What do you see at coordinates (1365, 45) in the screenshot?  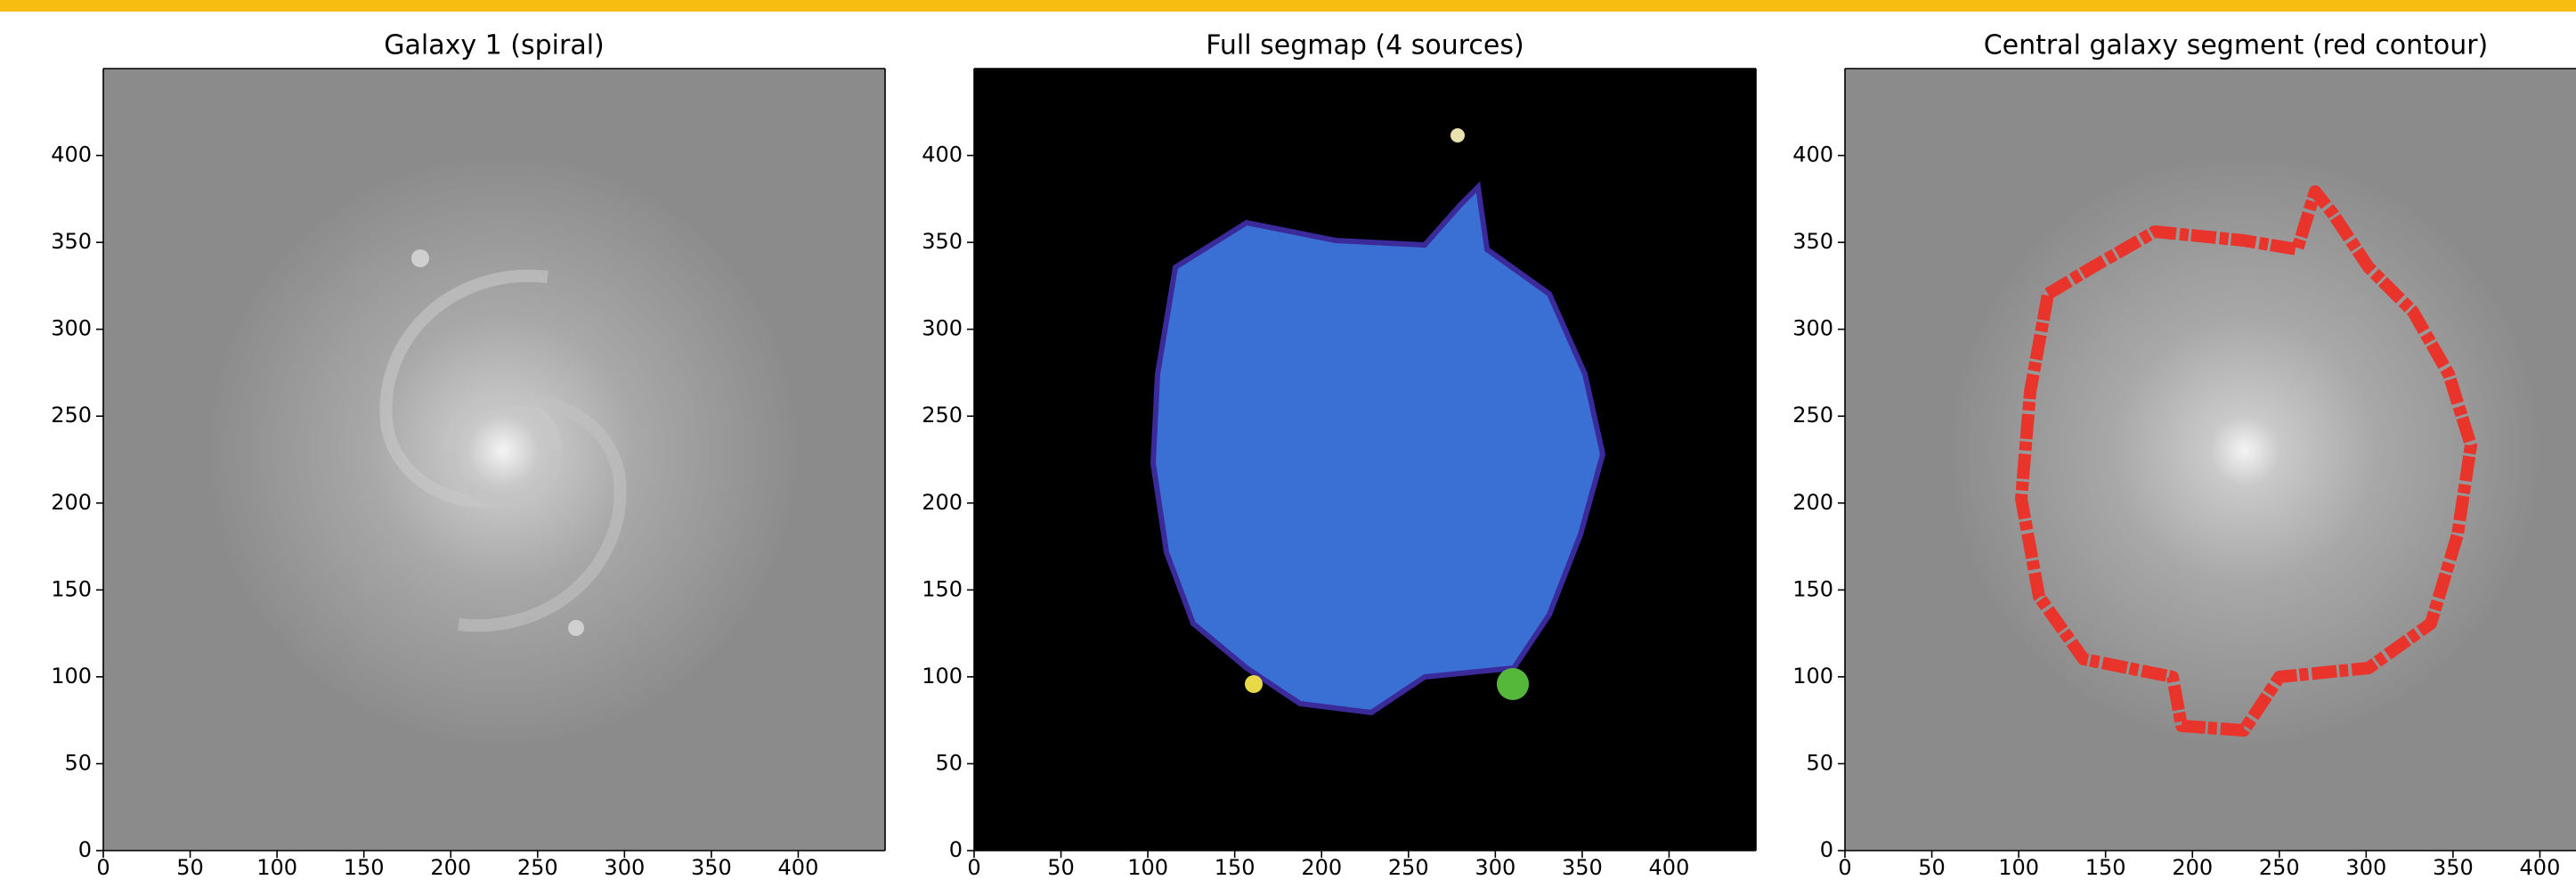 I see `panel-title: Full segmap (4 sources)` at bounding box center [1365, 45].